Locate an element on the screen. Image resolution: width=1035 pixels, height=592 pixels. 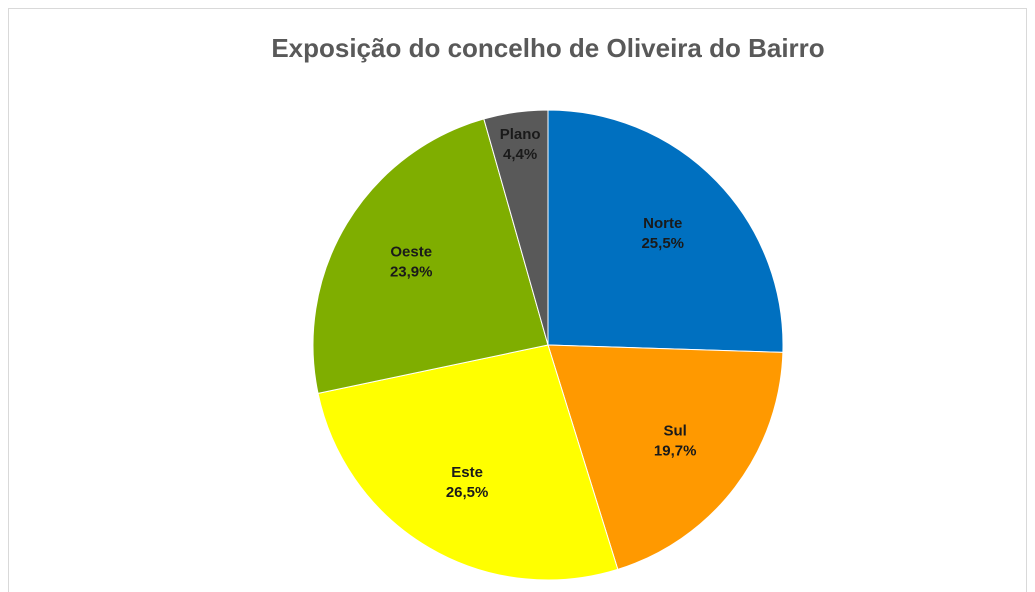
slice-label: Plano is located at coordinates (520, 134).